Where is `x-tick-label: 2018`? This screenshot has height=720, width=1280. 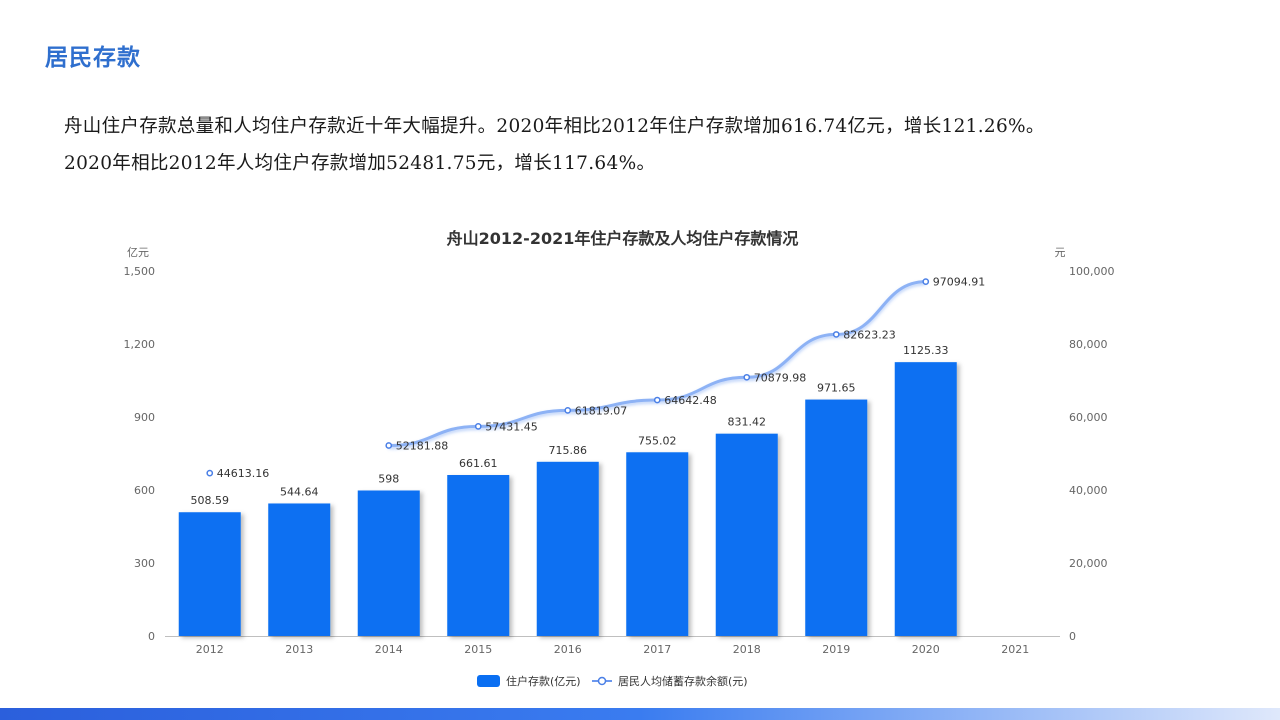
x-tick-label: 2018 is located at coordinates (747, 649).